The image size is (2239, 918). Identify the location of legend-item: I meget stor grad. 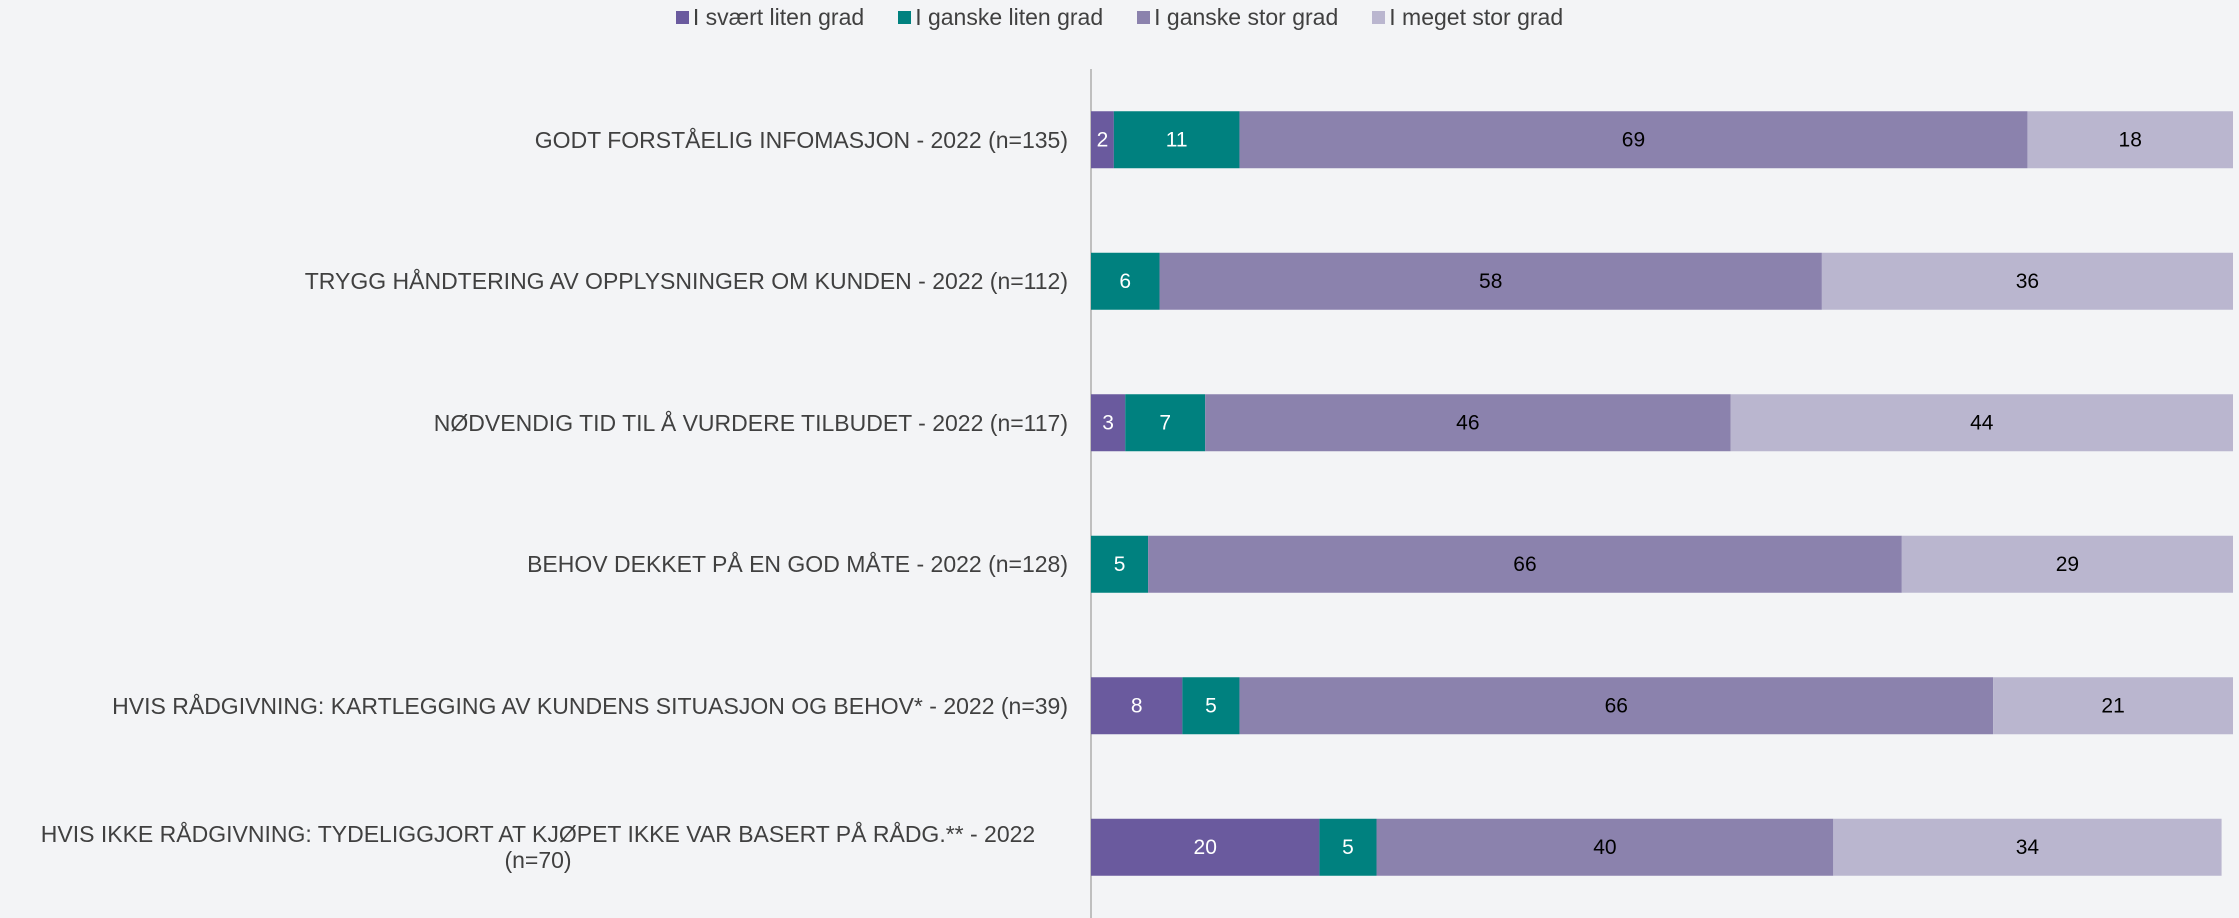
(1467, 17).